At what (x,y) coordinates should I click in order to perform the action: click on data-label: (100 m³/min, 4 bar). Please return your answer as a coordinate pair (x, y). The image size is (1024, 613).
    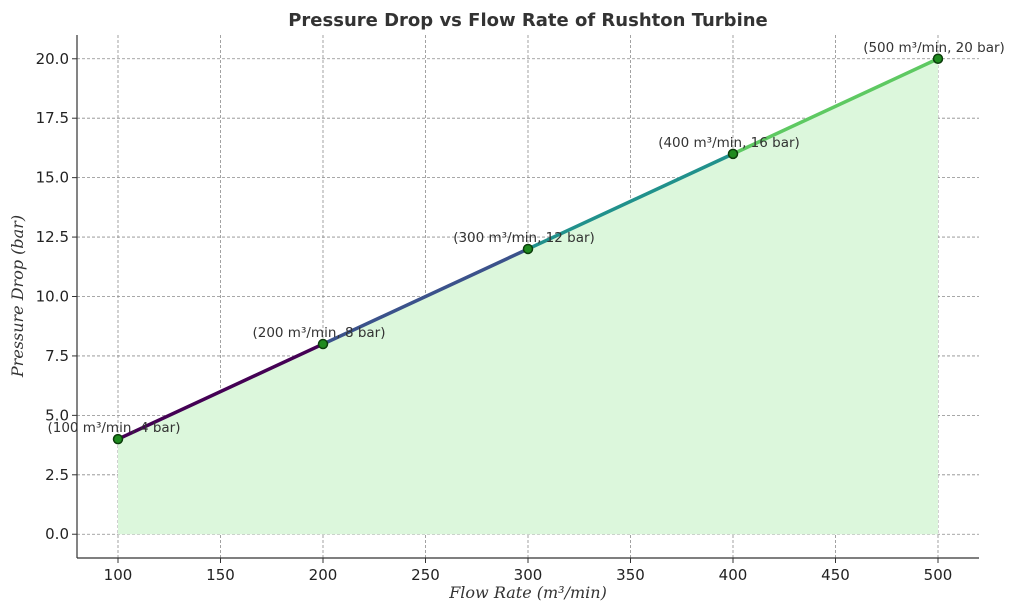
    Looking at the image, I should click on (113, 428).